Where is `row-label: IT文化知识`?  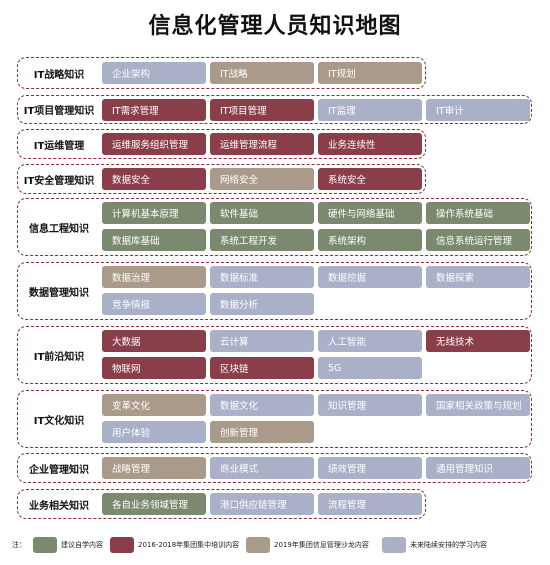
row-label: IT文化知识 is located at coordinates (59, 421).